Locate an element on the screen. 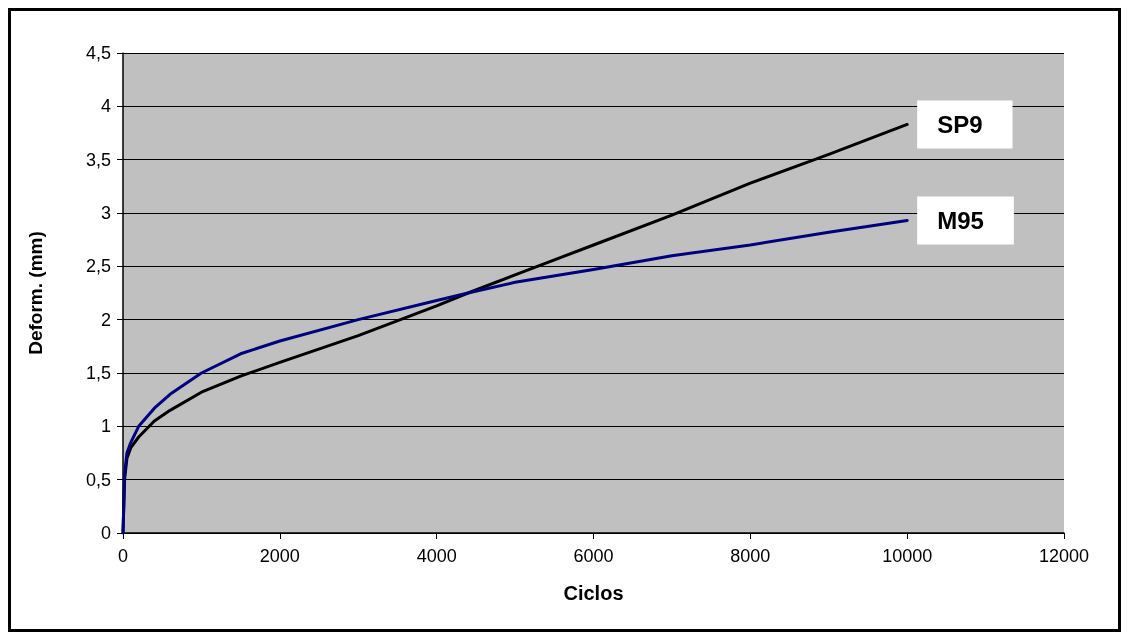 This screenshot has height=642, width=1131. y-tick-label: 3 is located at coordinates (105, 213).